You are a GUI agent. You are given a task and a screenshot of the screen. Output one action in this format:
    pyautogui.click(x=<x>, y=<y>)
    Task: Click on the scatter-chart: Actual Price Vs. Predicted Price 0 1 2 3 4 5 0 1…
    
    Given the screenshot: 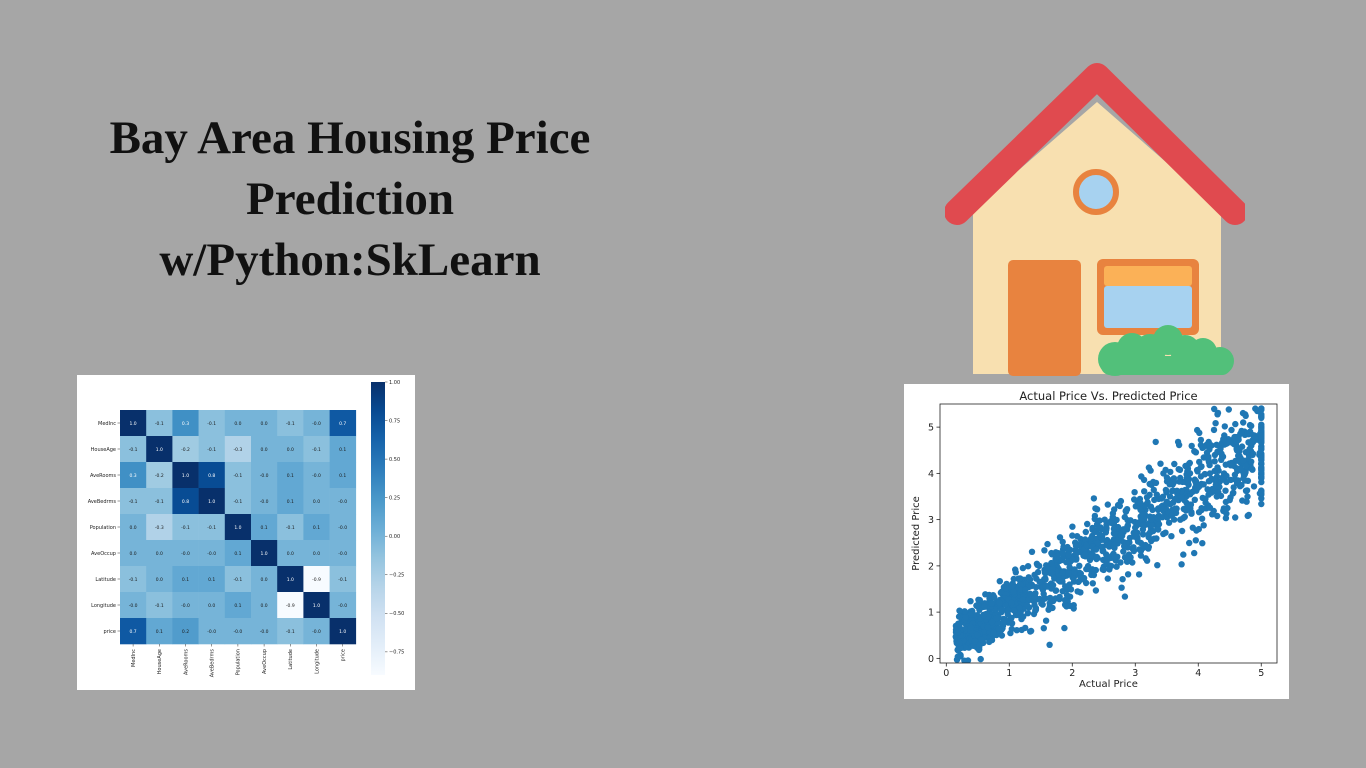 What is the action you would take?
    pyautogui.click(x=1094, y=539)
    